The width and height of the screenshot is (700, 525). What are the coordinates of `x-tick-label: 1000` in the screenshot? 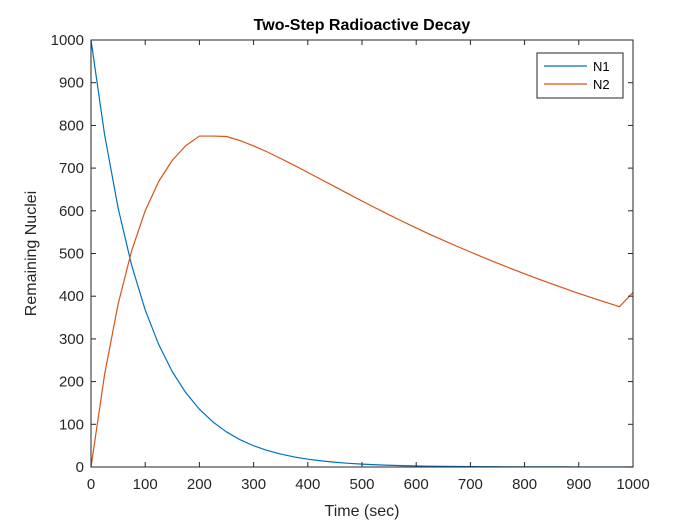 It's located at (632, 484).